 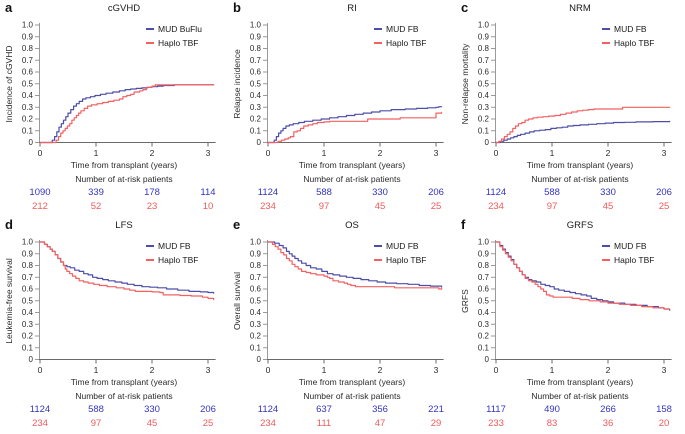 I want to click on y-tick-label: 0.8, so click(x=484, y=48).